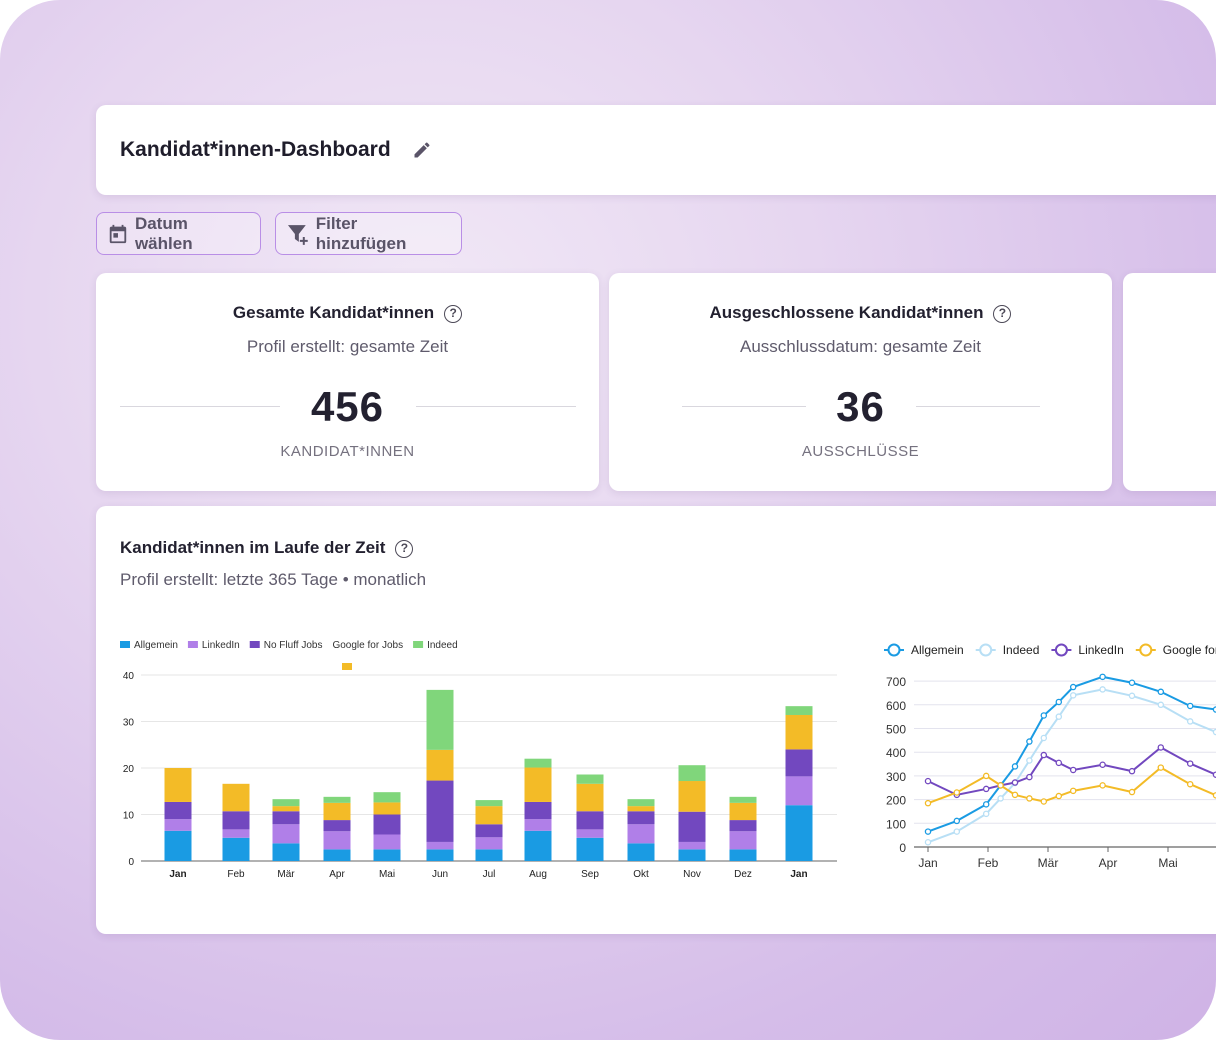 Image resolution: width=1216 pixels, height=1040 pixels. Describe the element at coordinates (860, 406) in the screenshot. I see `kpi-value: 36` at that location.